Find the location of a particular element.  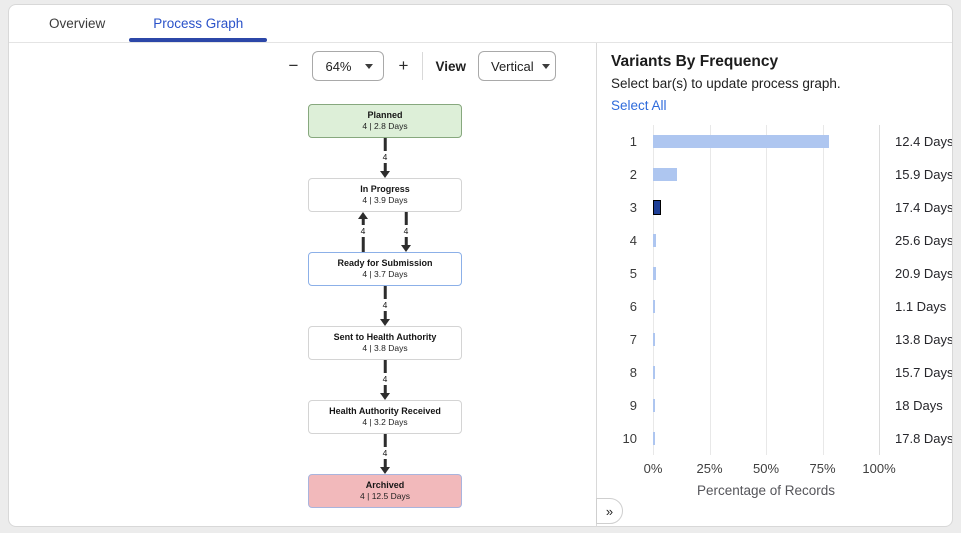

node-ready-for-submission: Ready for Submission 4 | 3.7 Days is located at coordinates (385, 269).